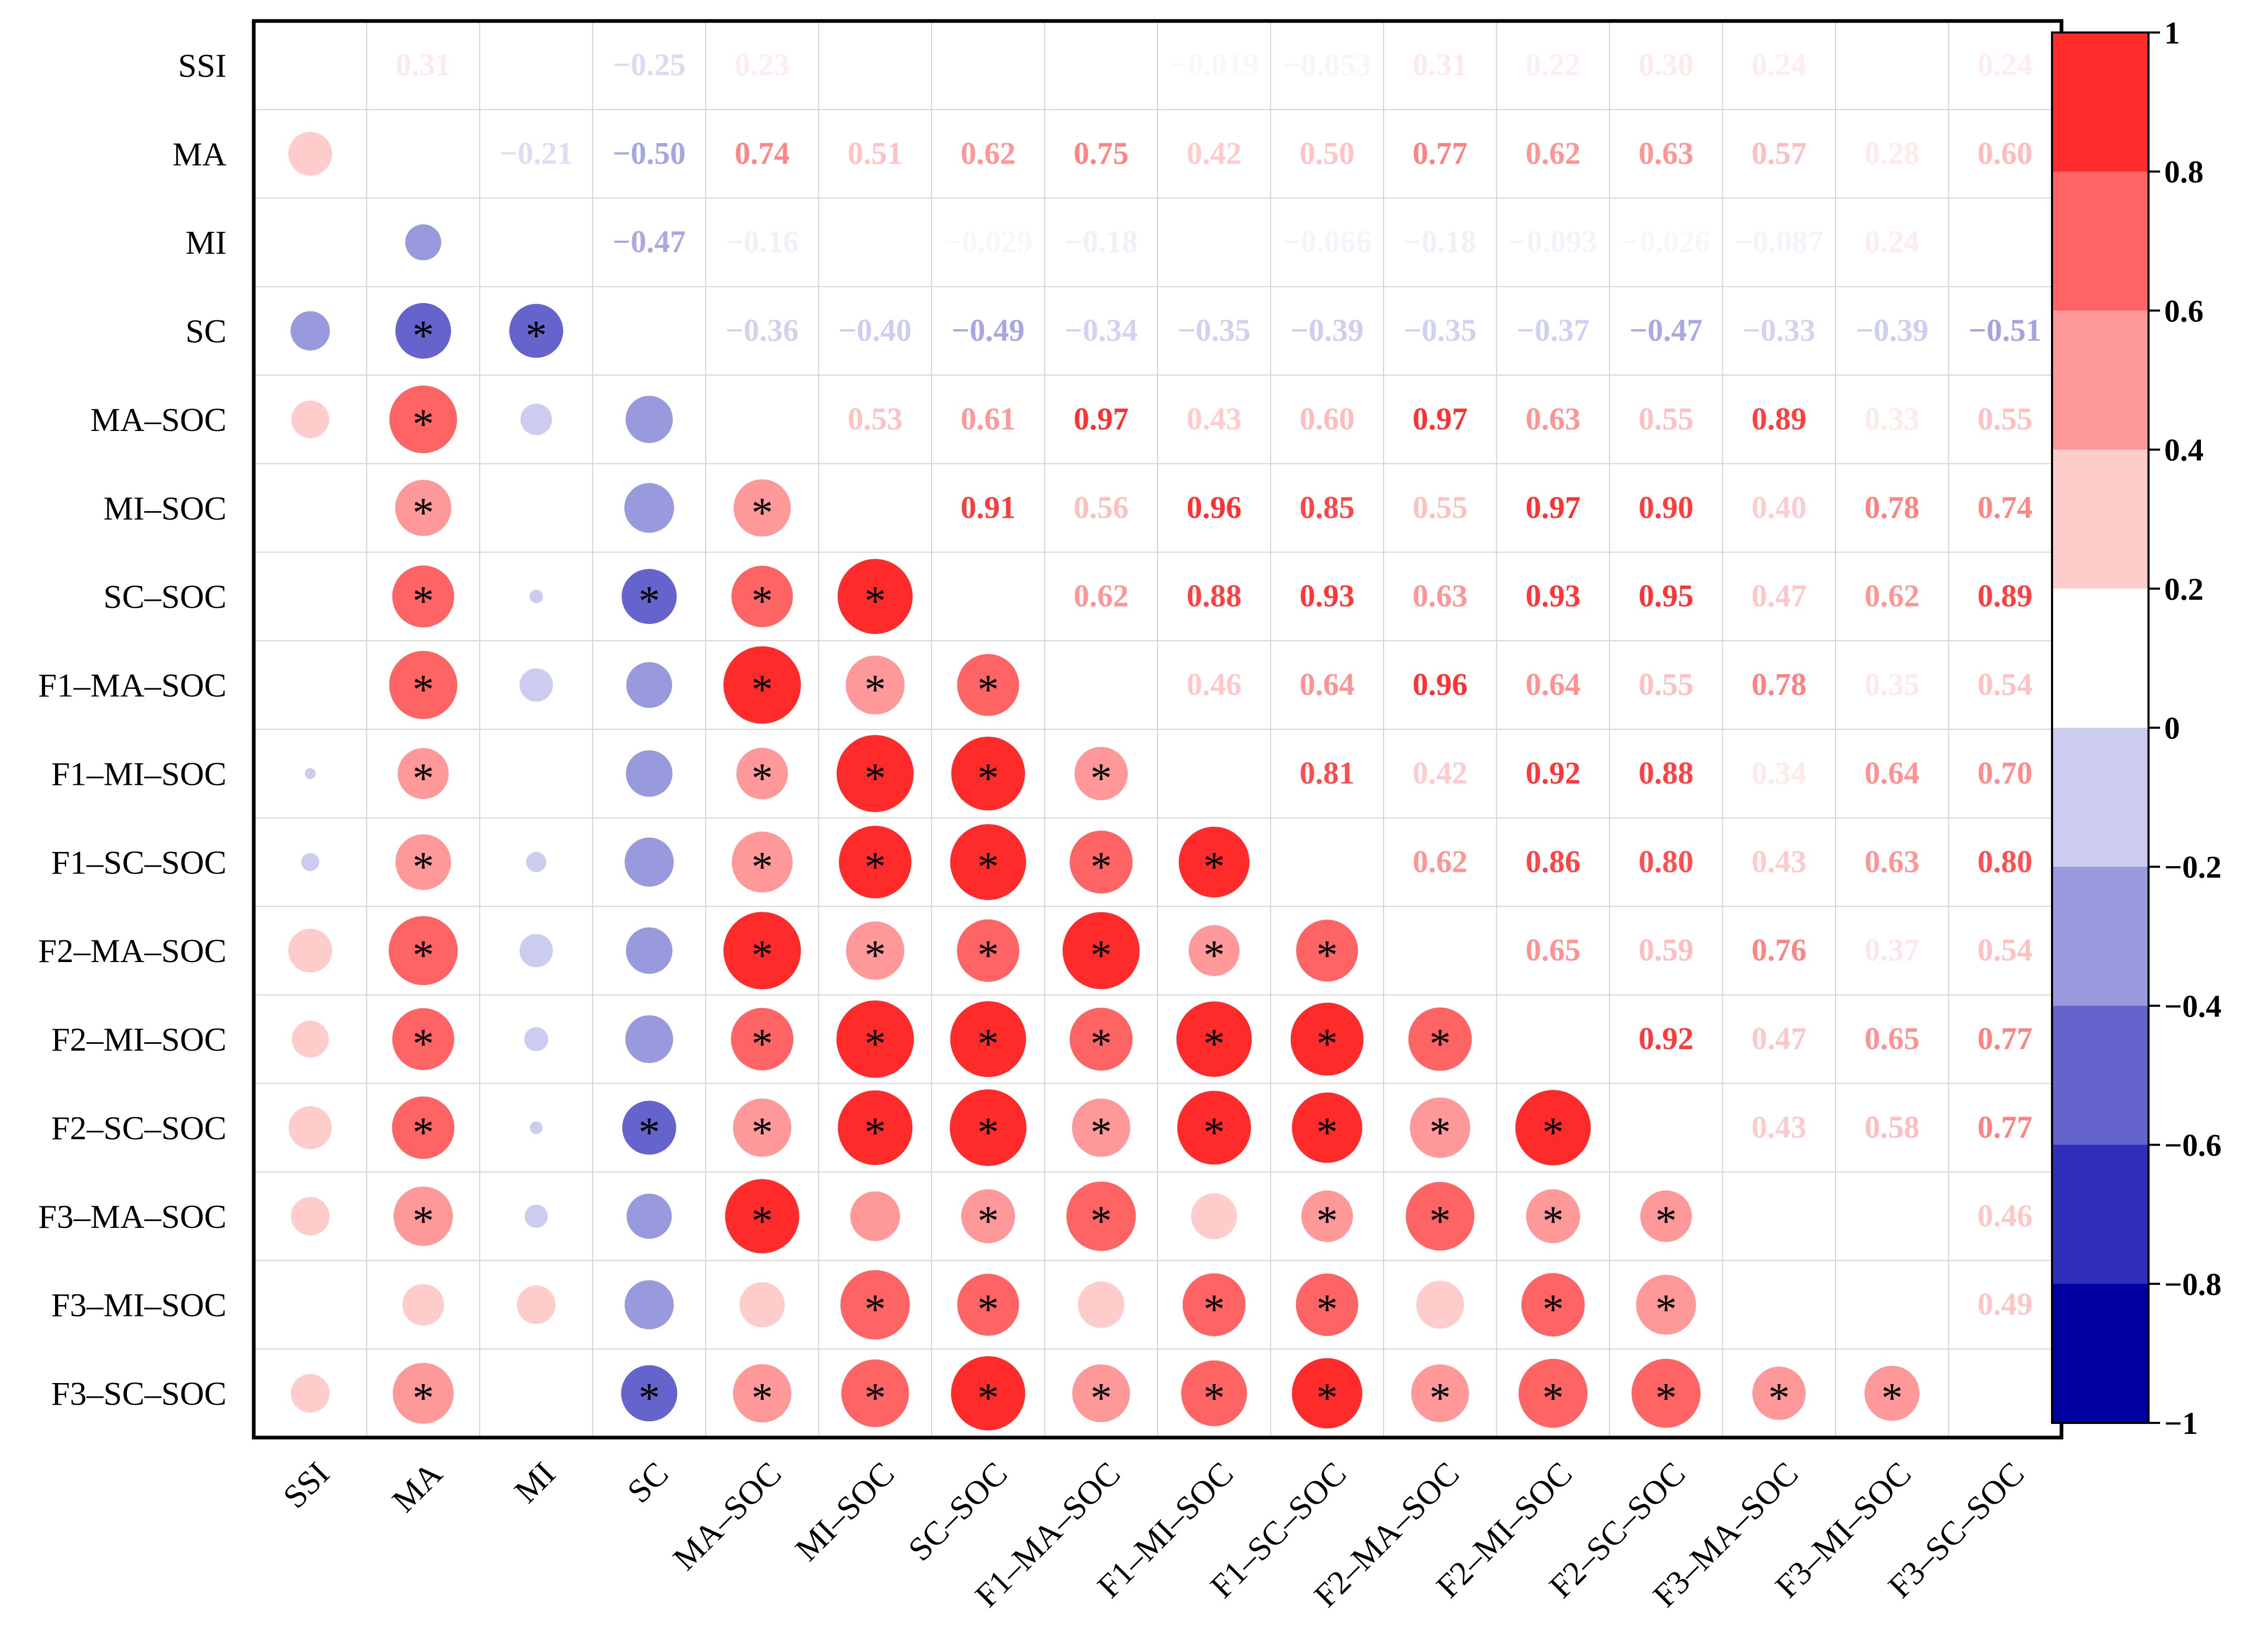 This screenshot has height=1652, width=2267. I want to click on correlation-value-label: 0.70, so click(2005, 772).